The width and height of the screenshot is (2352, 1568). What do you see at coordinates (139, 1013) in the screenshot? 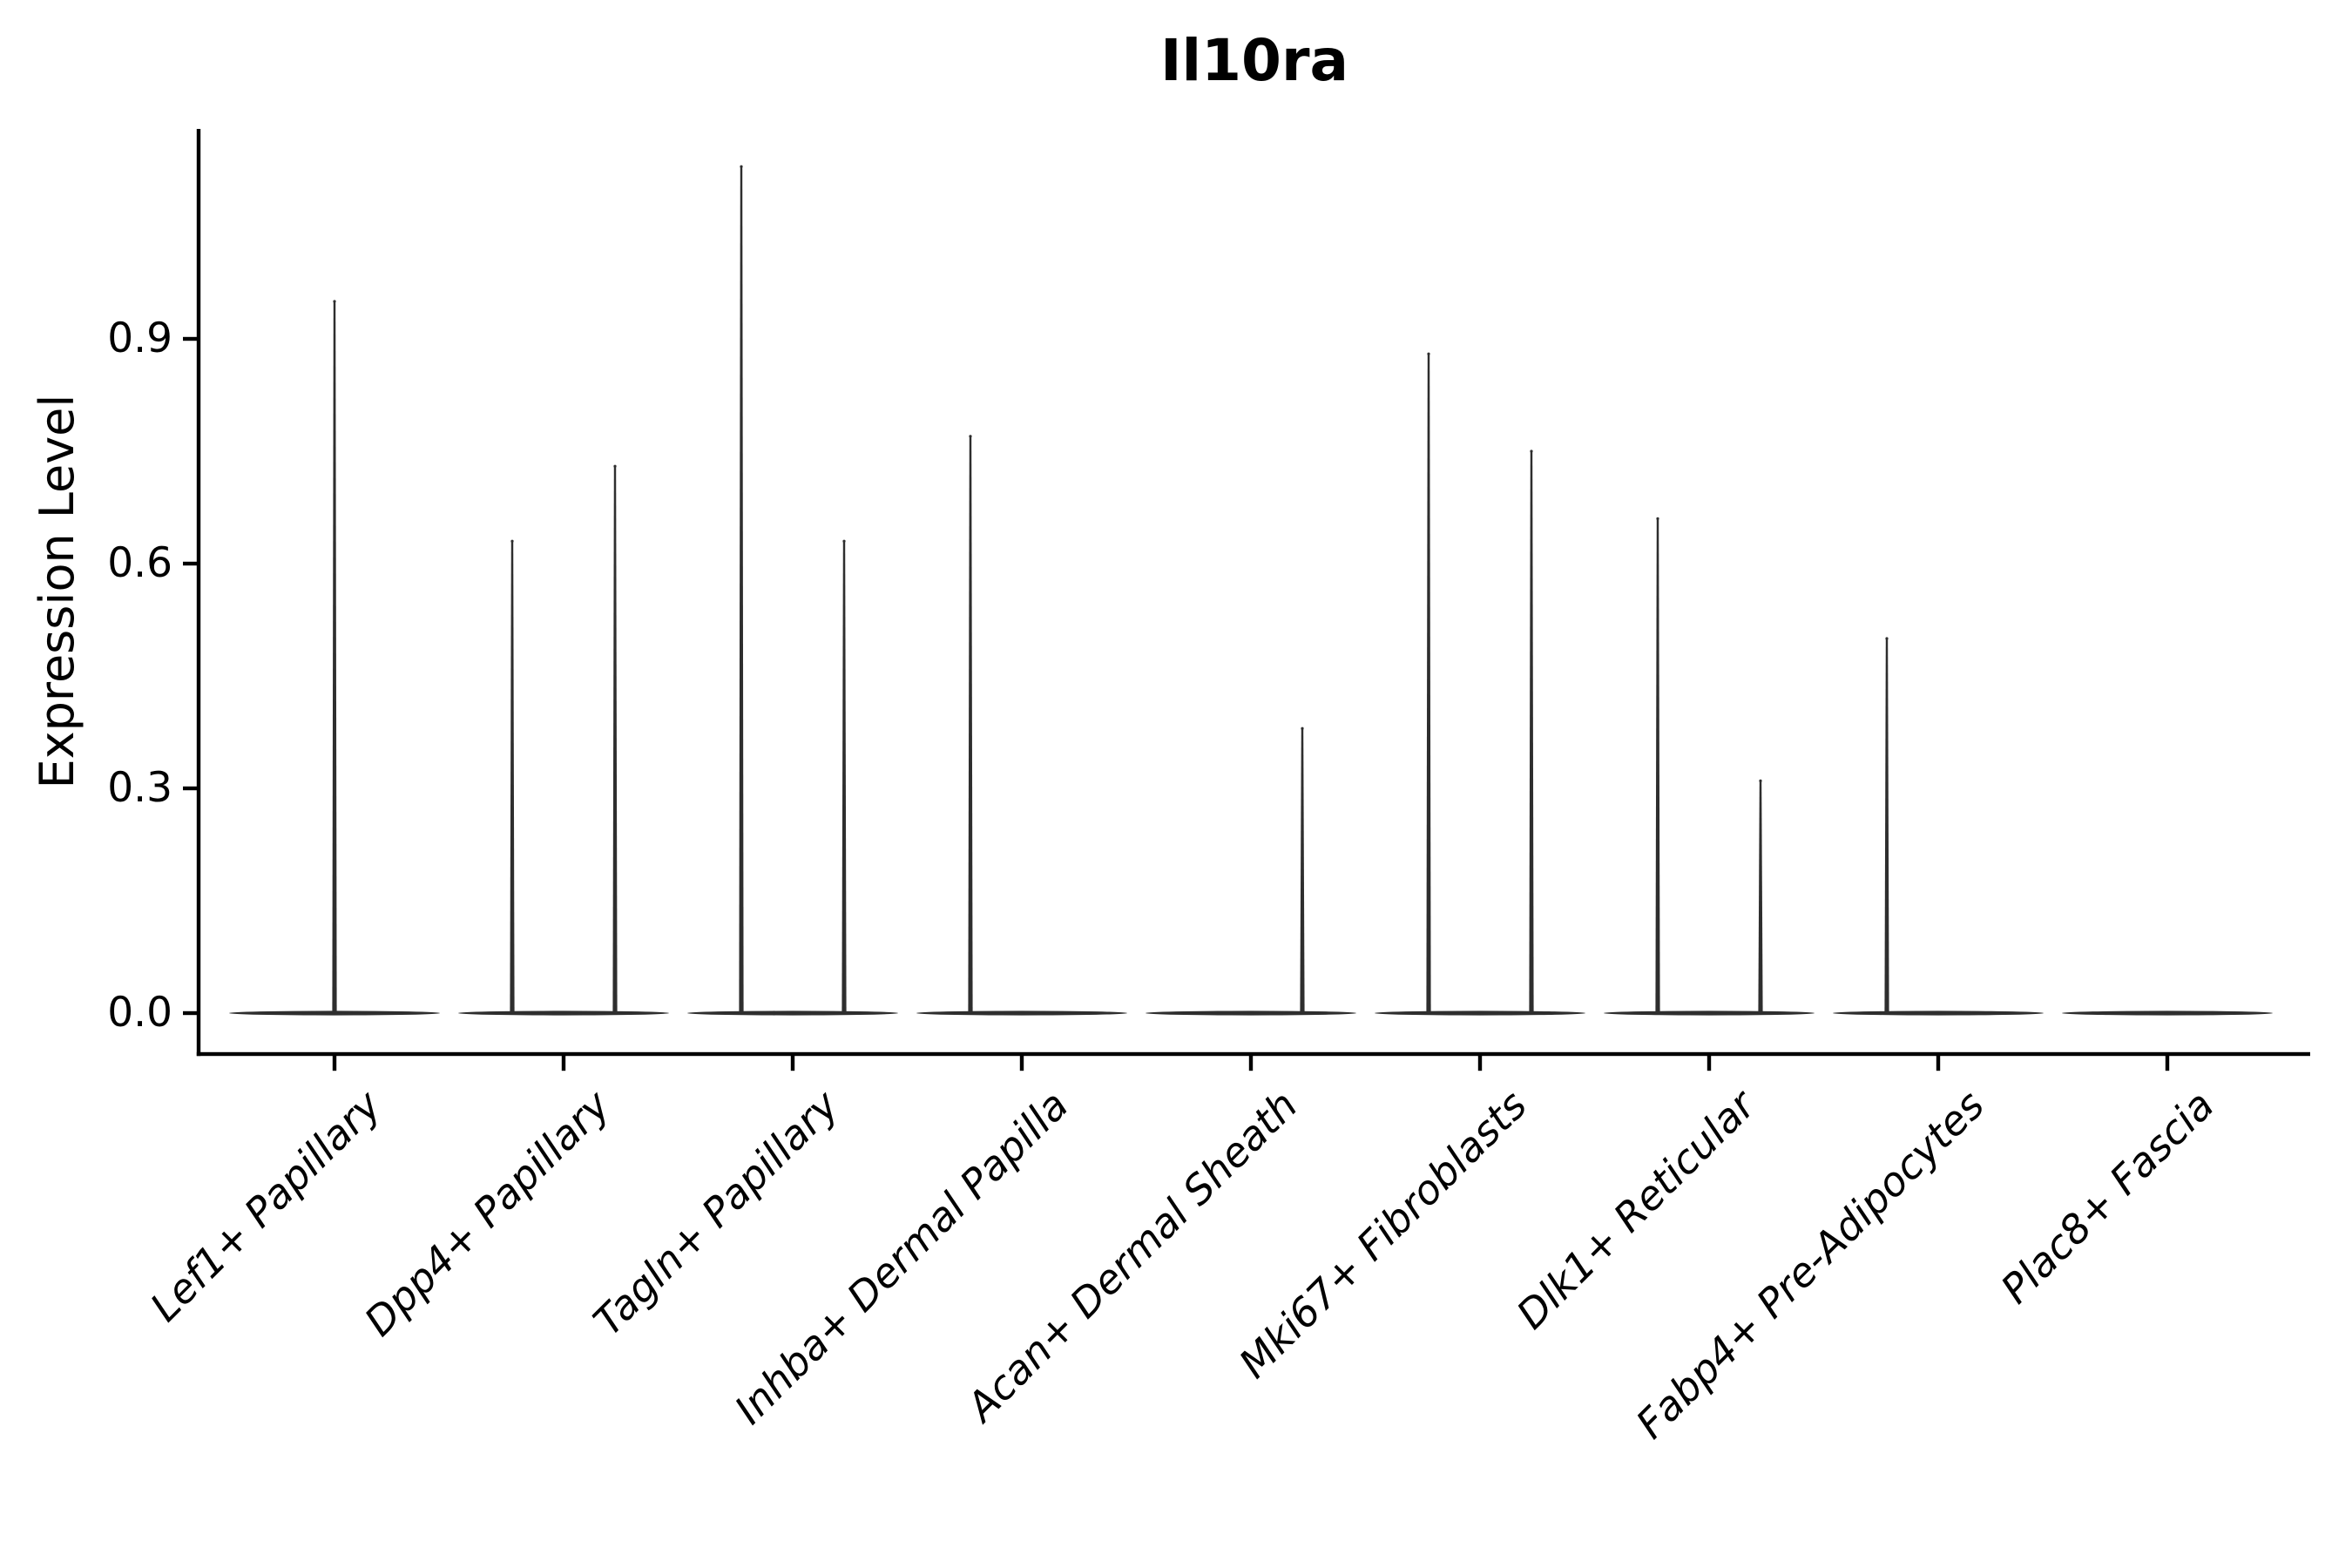
I see `y-tick-label: 0.0` at bounding box center [139, 1013].